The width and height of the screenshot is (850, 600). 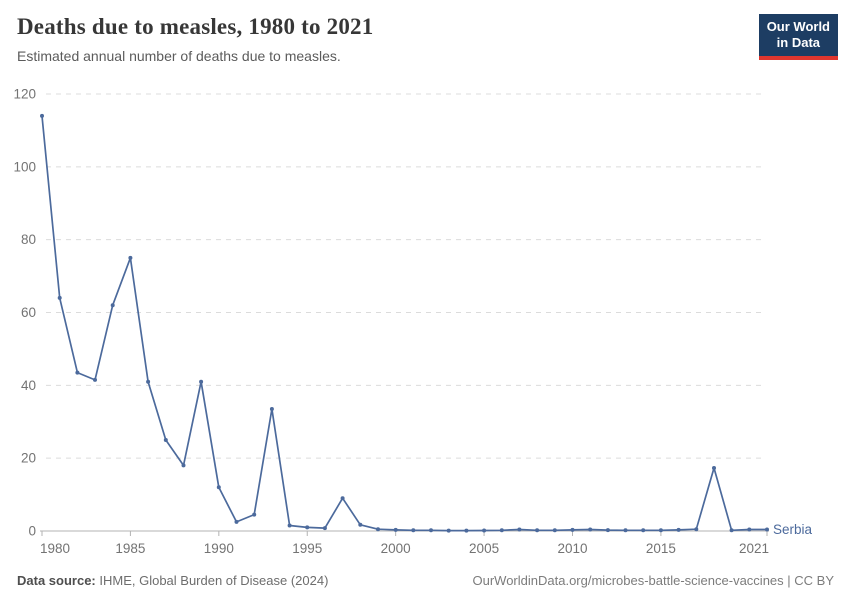 I want to click on data-source-label: Data source:, so click(x=56, y=580).